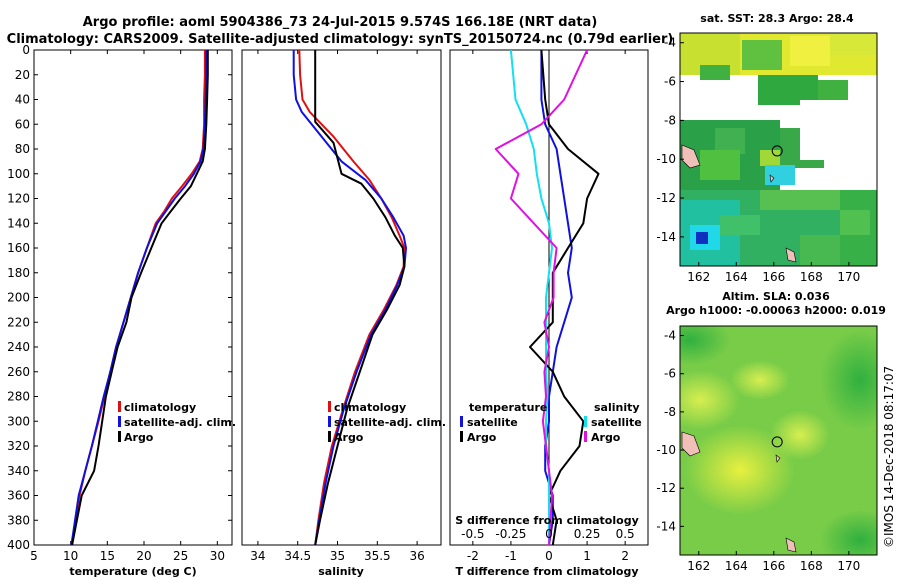  Describe the element at coordinates (257, 556) in the screenshot. I see `x-tick-label: 34` at that location.